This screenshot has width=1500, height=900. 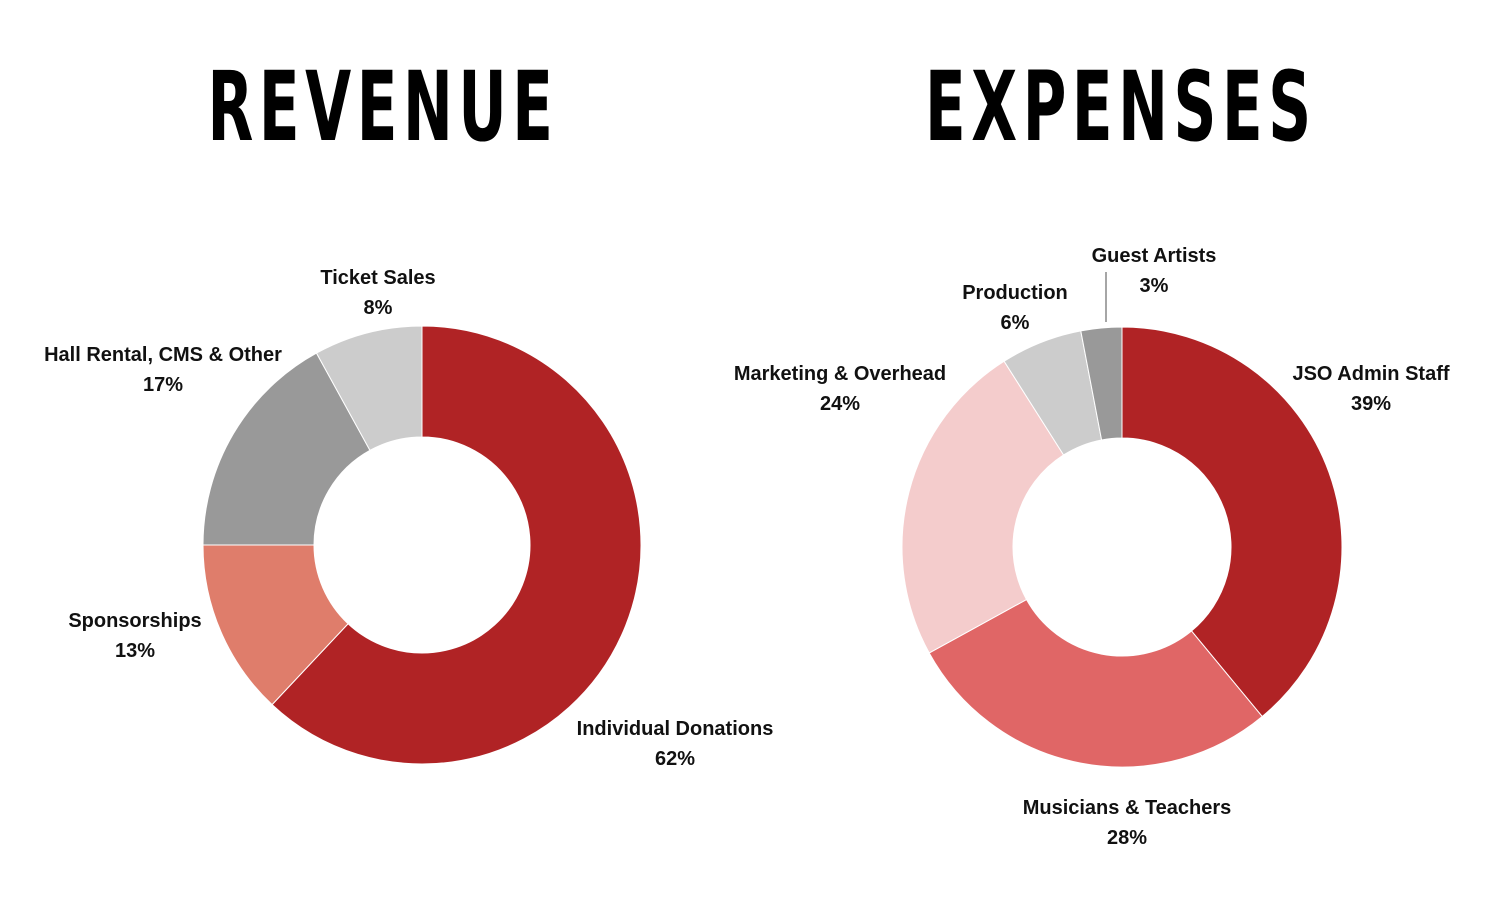 What do you see at coordinates (369, 388) in the screenshot?
I see `slice-ticket-sales` at bounding box center [369, 388].